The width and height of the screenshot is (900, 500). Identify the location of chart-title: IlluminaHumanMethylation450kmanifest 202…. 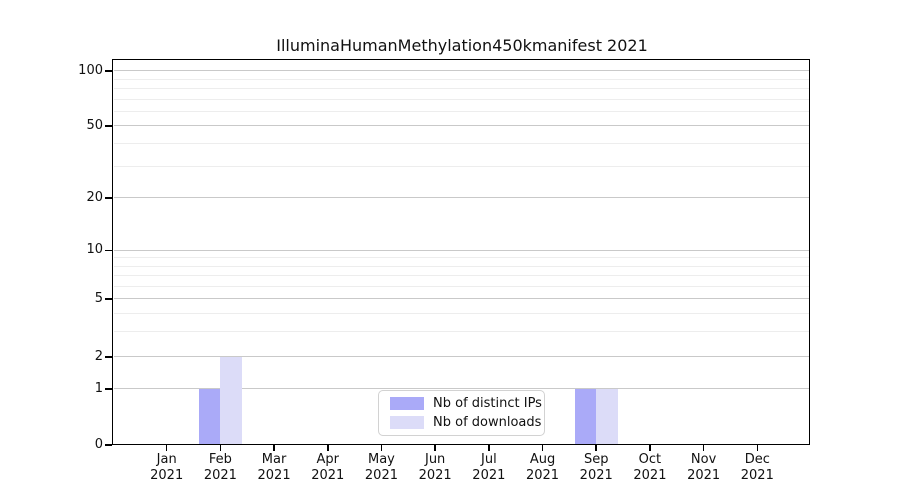
(462, 45).